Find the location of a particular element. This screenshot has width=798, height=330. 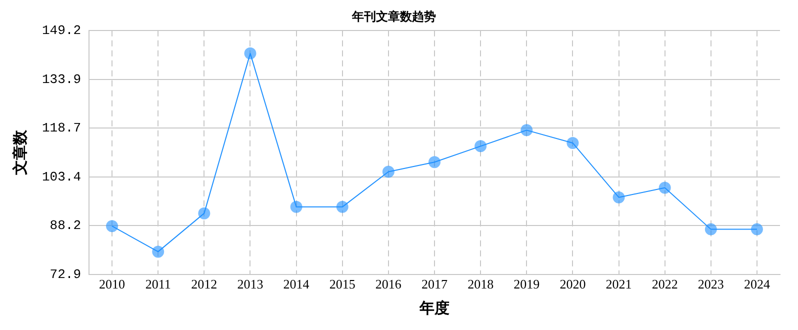

x-tick-label: 2011 is located at coordinates (158, 284).